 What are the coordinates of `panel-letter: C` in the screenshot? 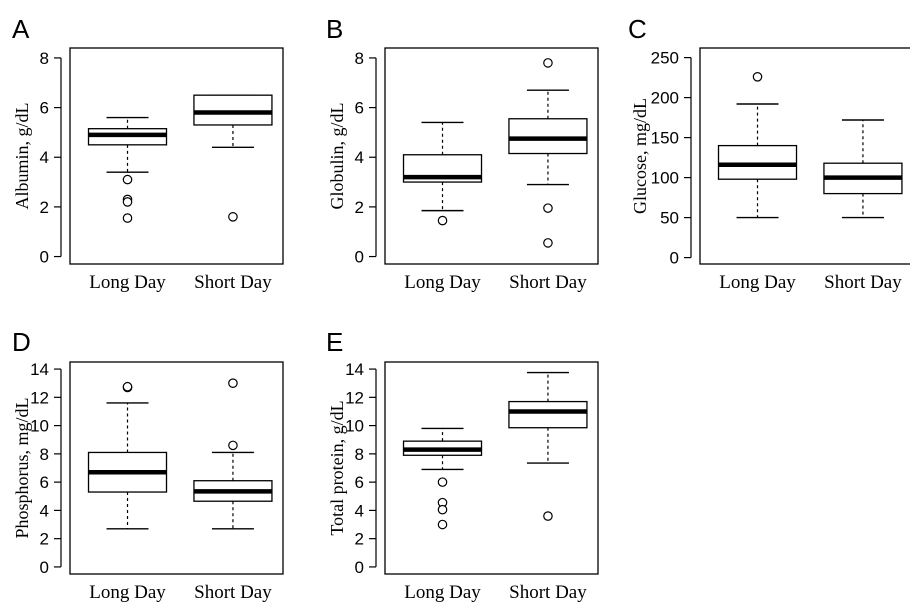 It's located at (637, 29).